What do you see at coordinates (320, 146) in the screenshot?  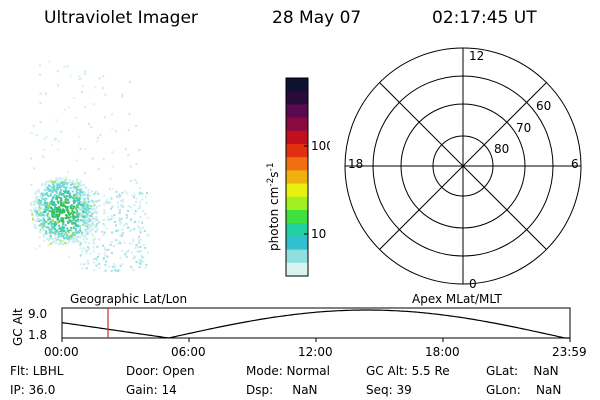 I see `colorbar-label-100: 100` at bounding box center [320, 146].